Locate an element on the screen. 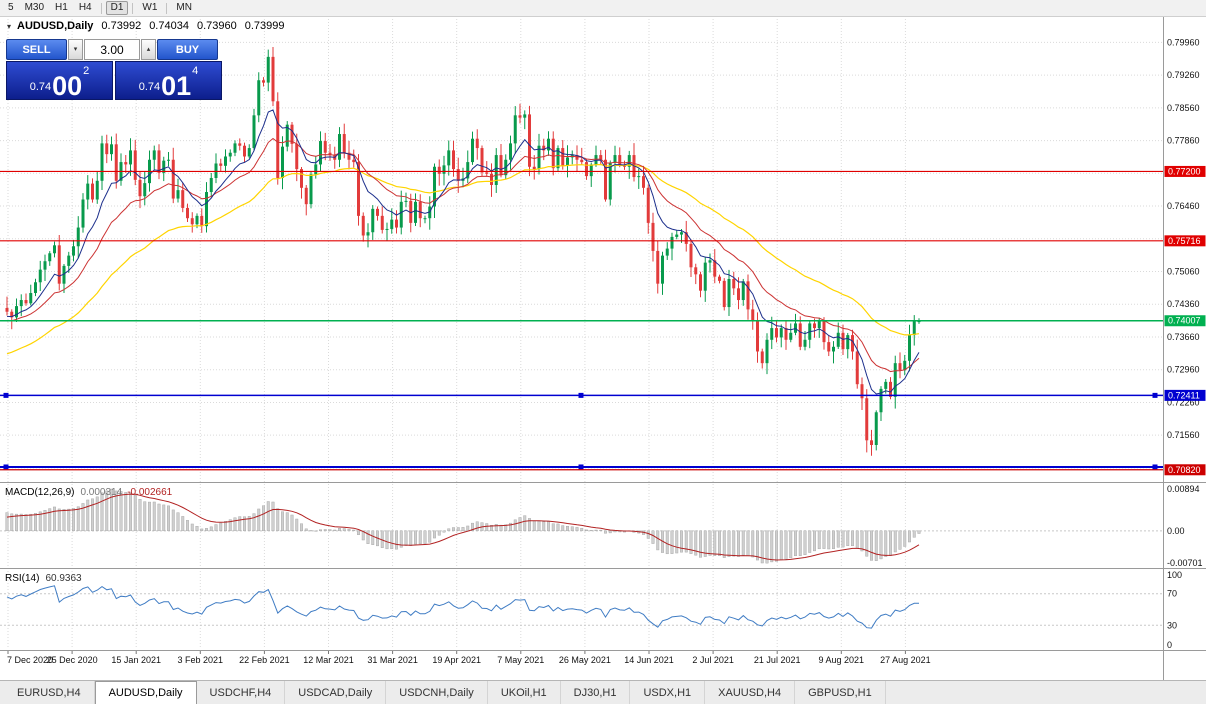  one-click-prices-row: 0.74 00 2 0.74 01 4 is located at coordinates (114, 80).